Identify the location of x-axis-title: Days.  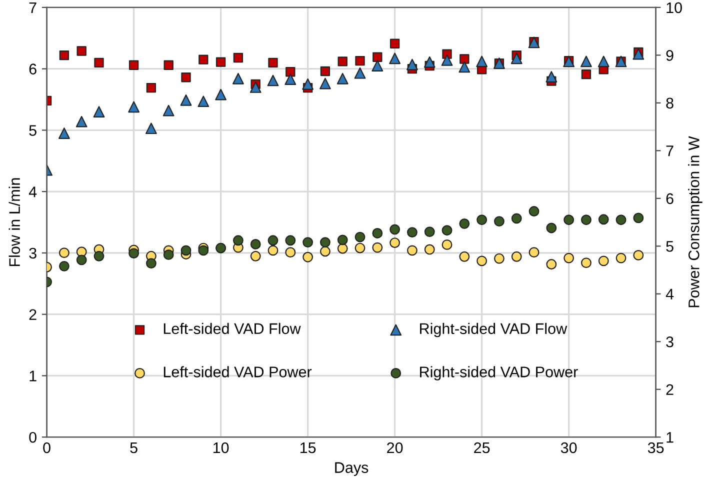
(351, 469).